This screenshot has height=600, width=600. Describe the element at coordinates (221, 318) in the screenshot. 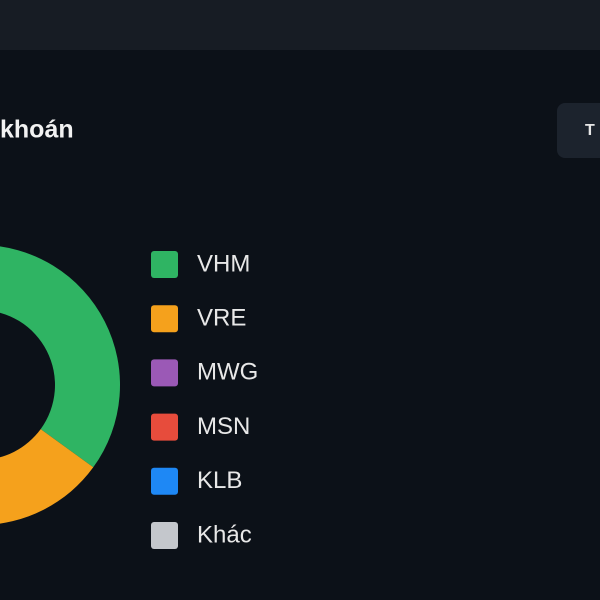

I see `legend-label: VRE` at that location.